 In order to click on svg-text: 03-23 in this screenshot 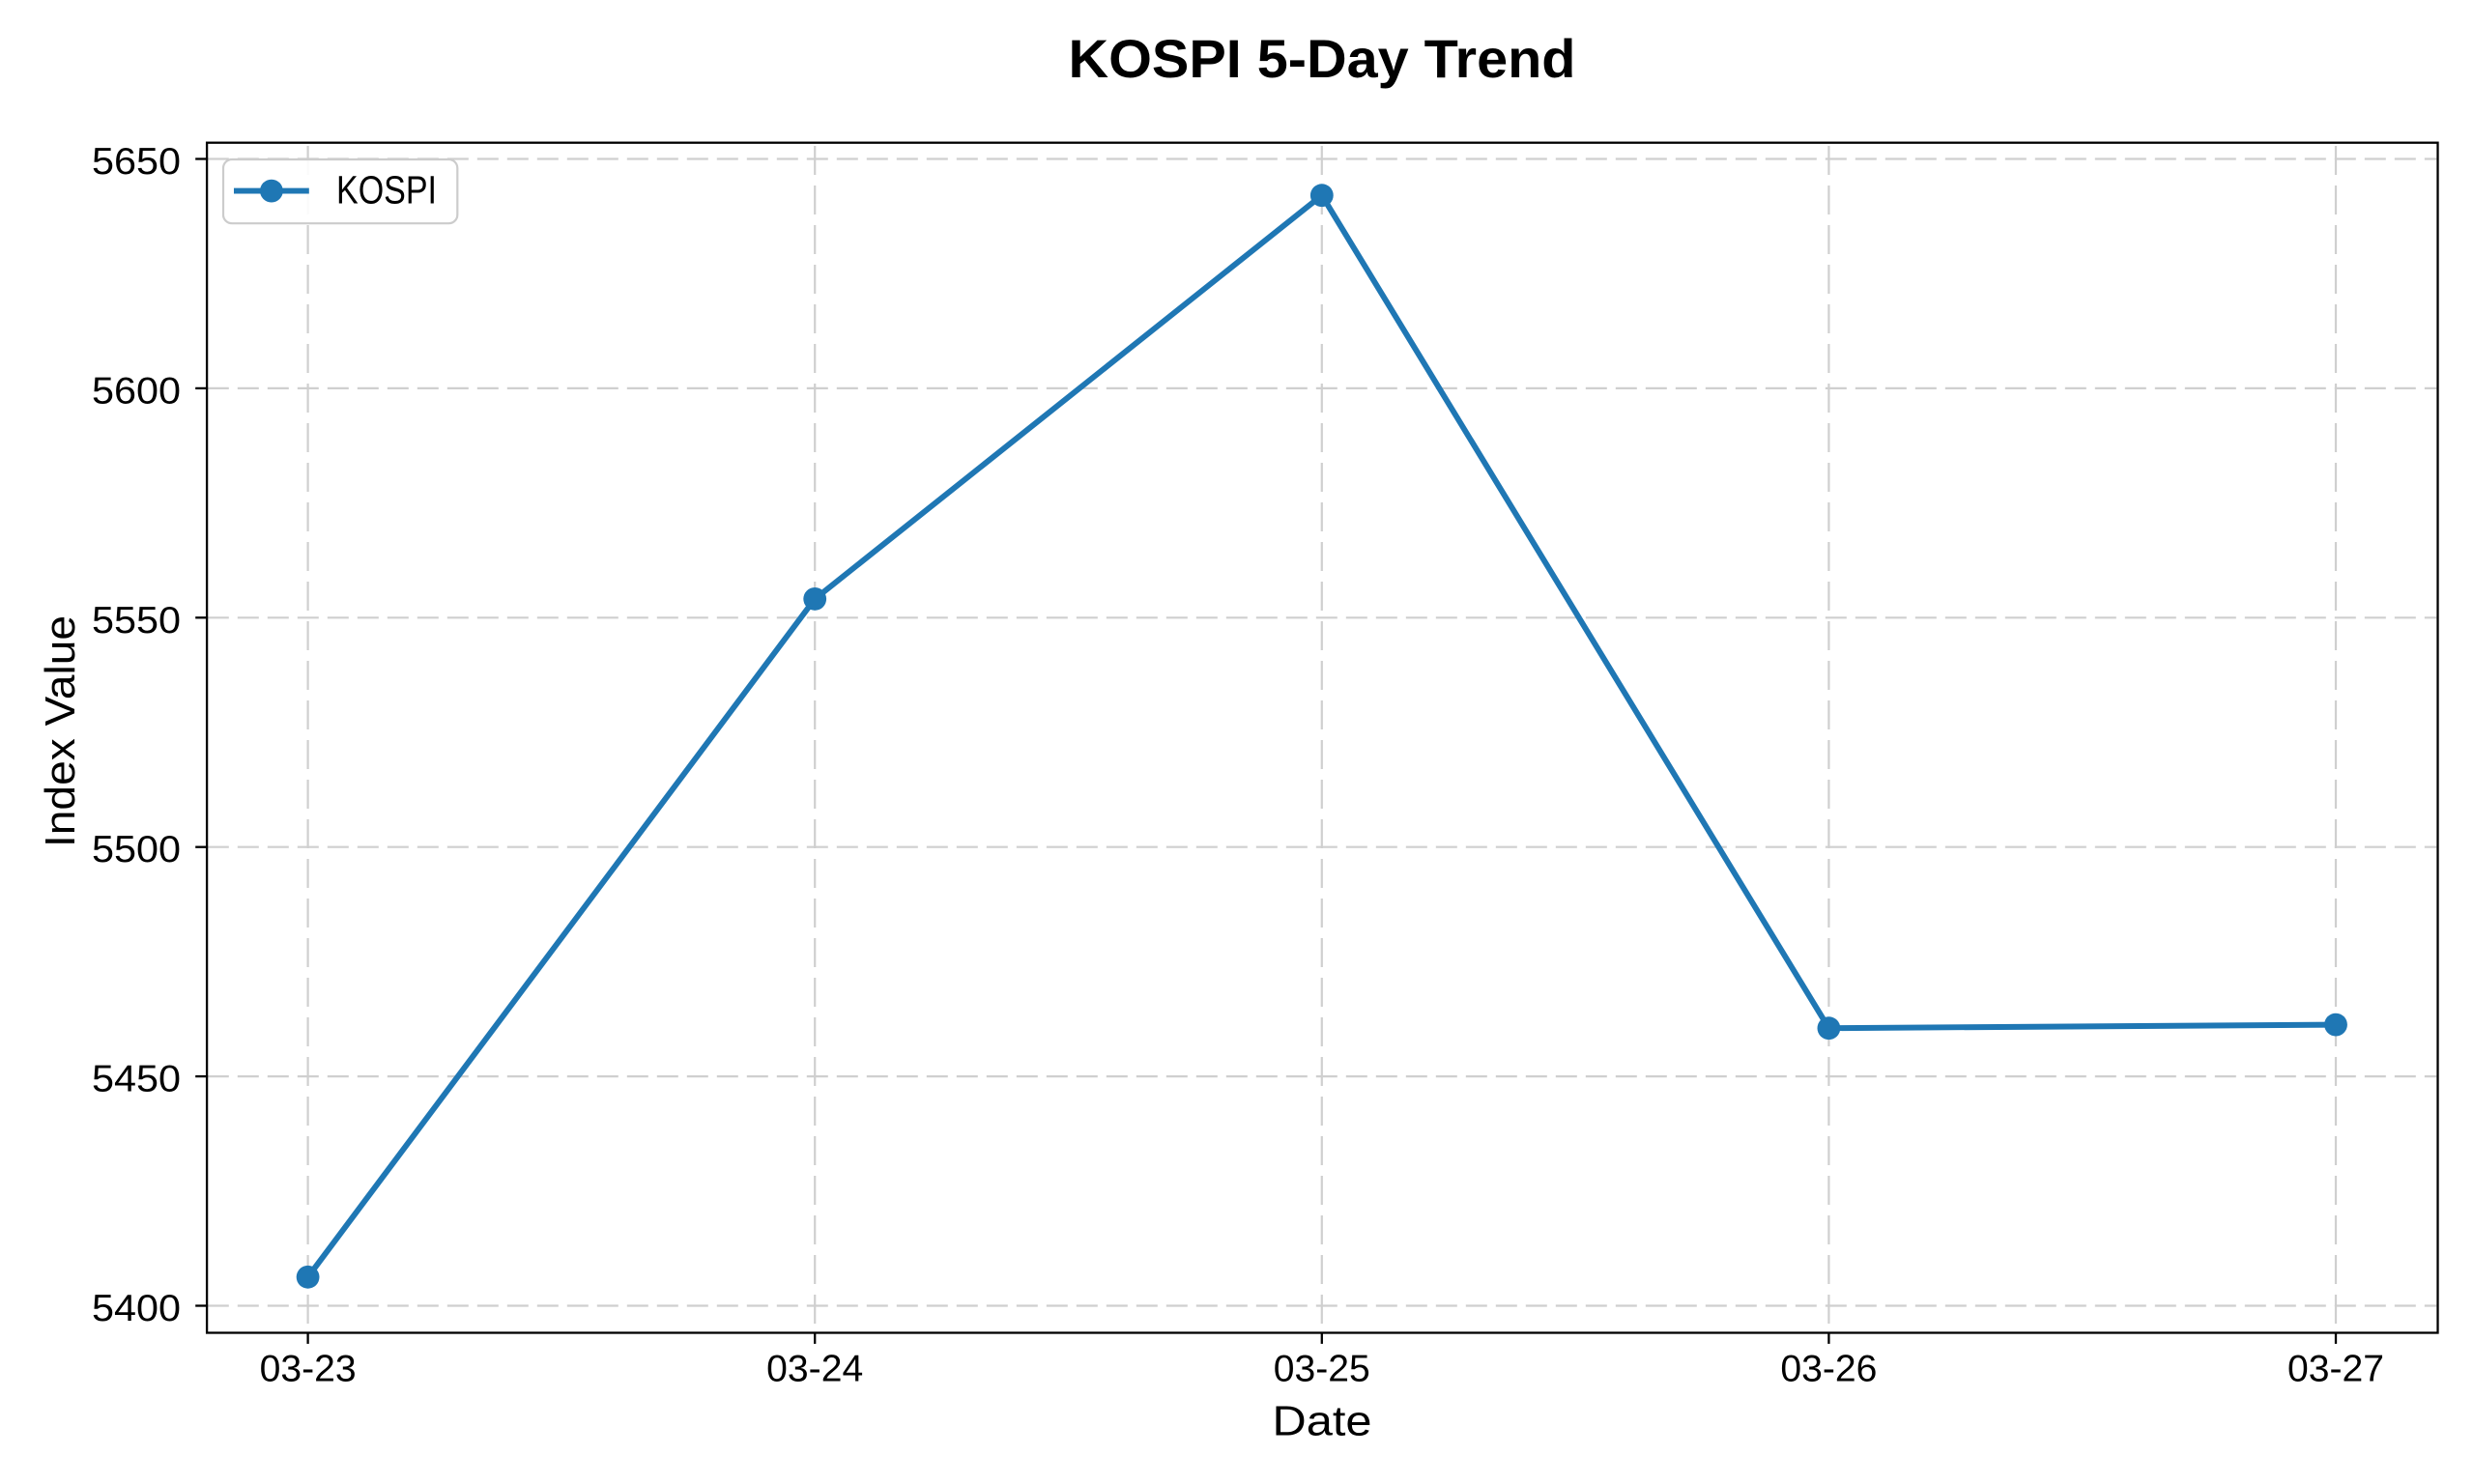, I will do `click(308, 1369)`.